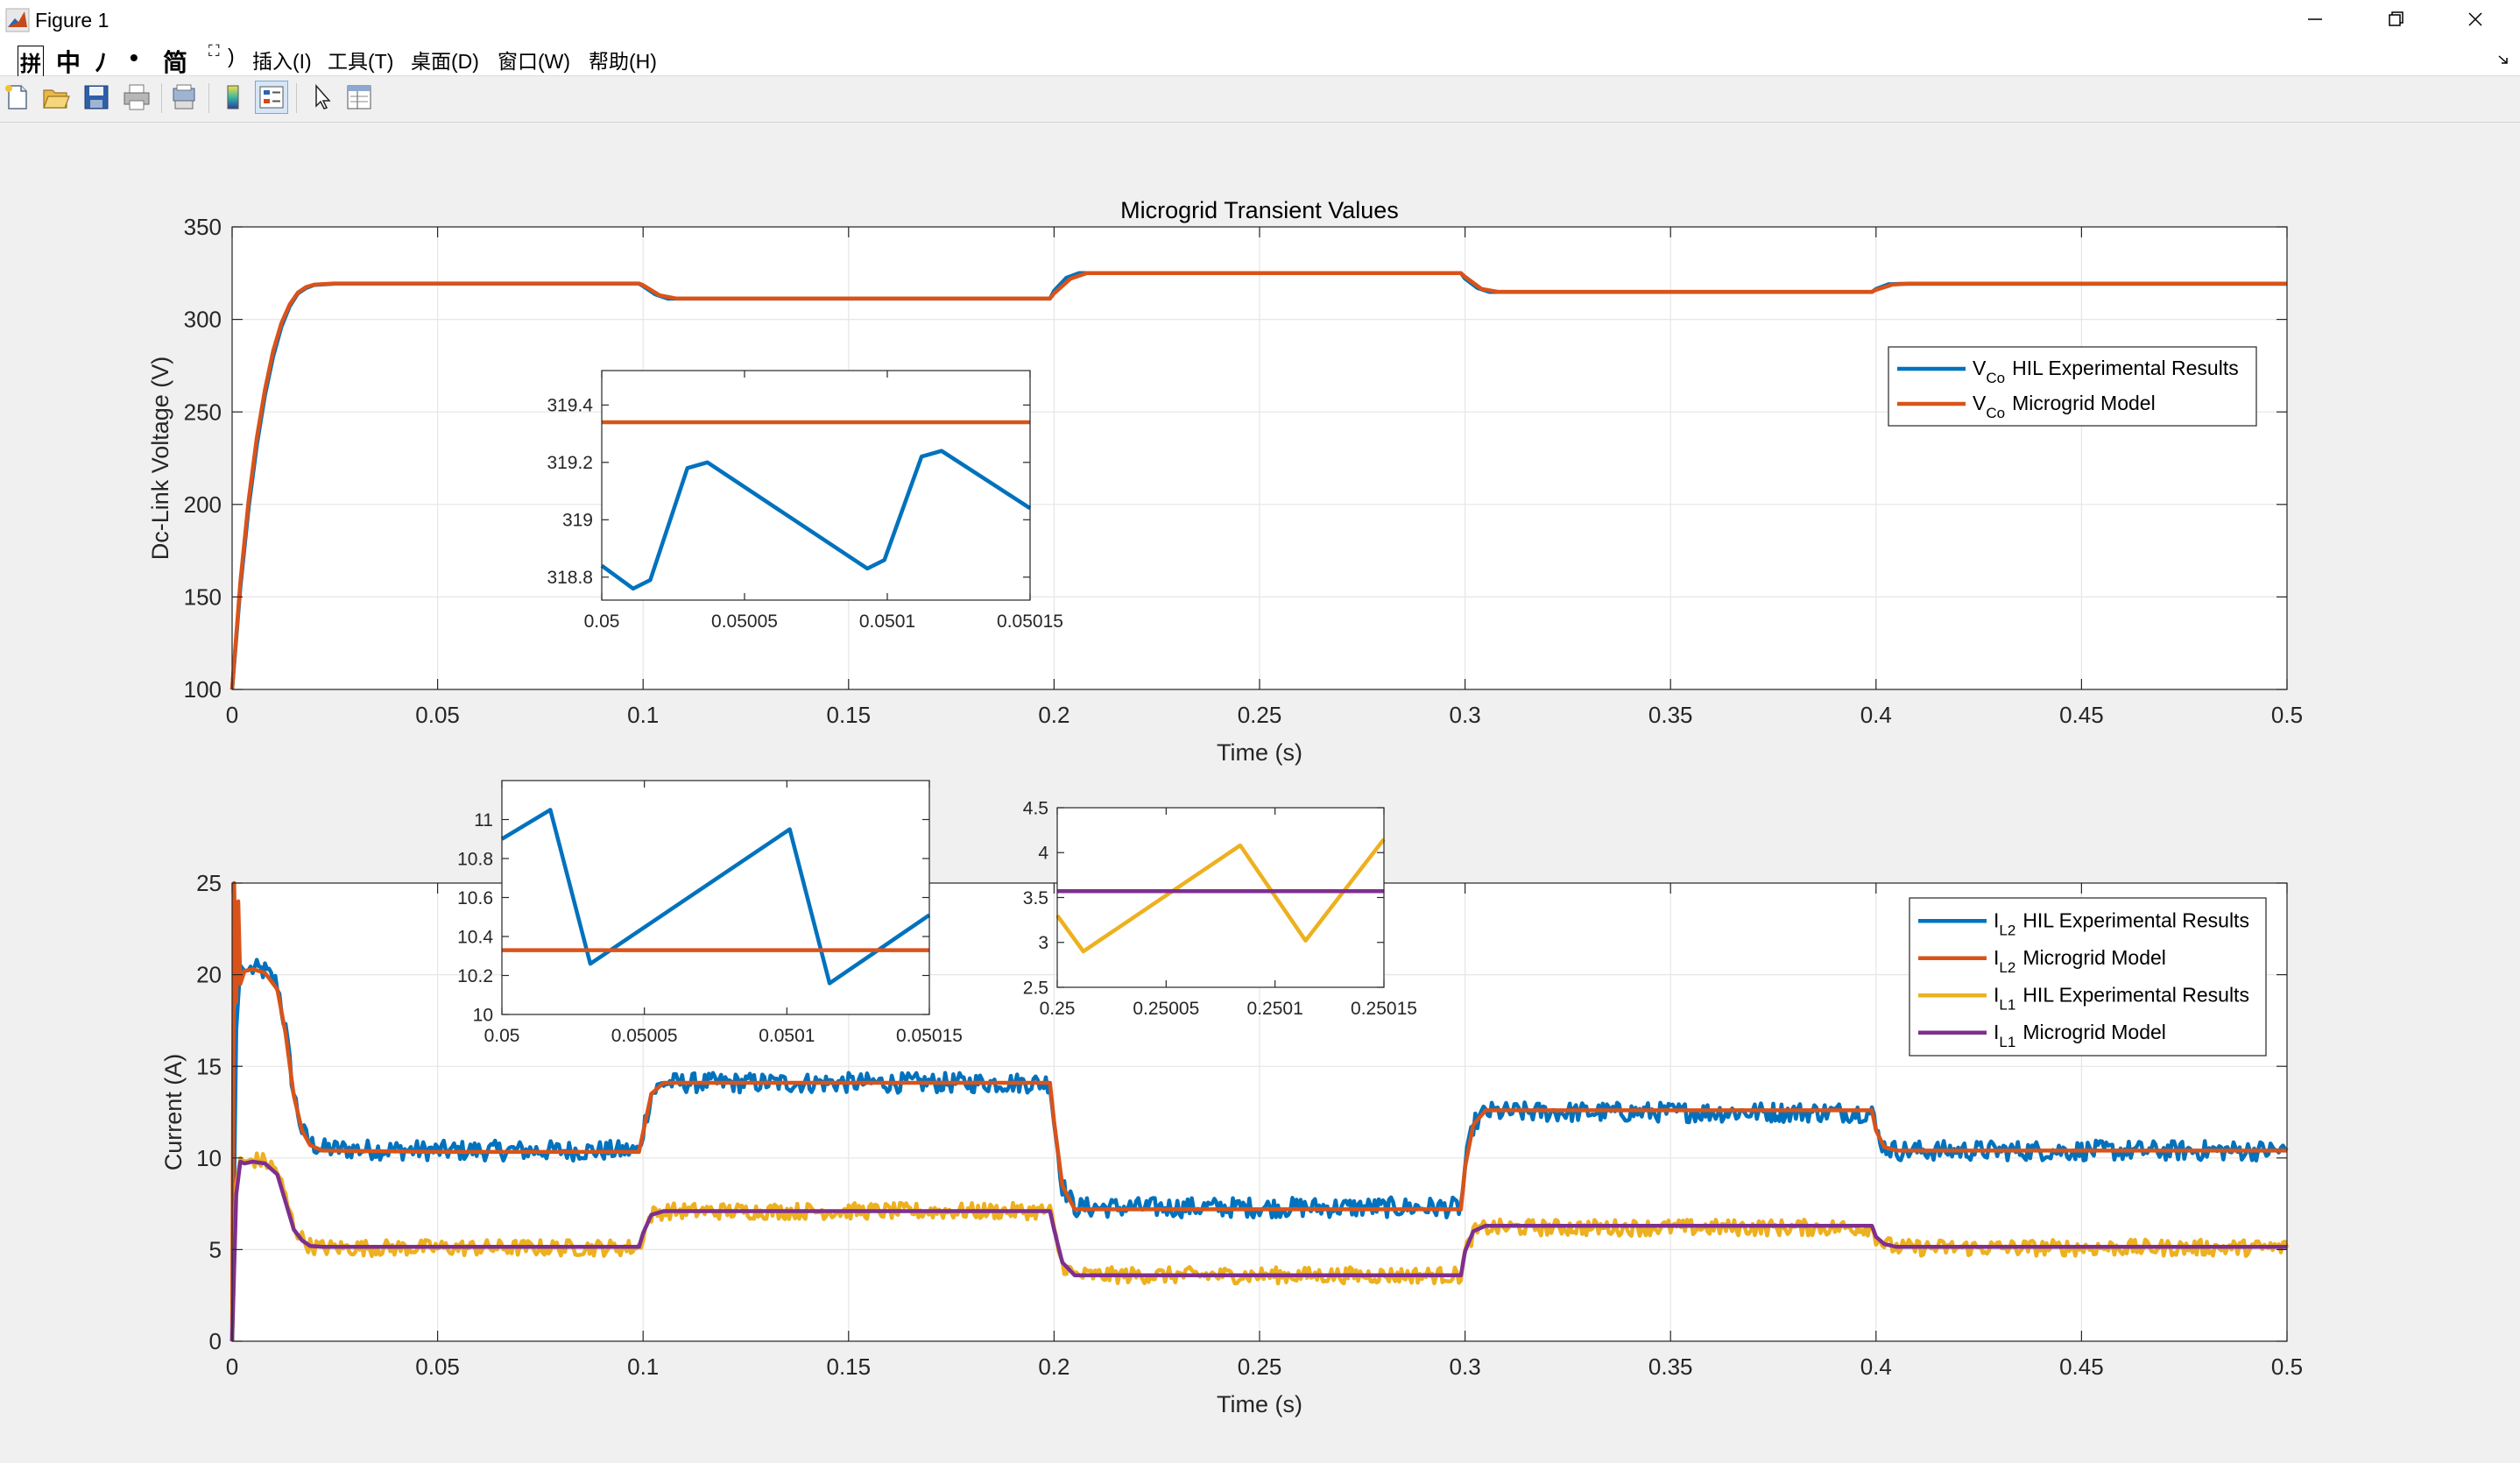  What do you see at coordinates (2088, 977) in the screenshot?
I see `legend-frame` at bounding box center [2088, 977].